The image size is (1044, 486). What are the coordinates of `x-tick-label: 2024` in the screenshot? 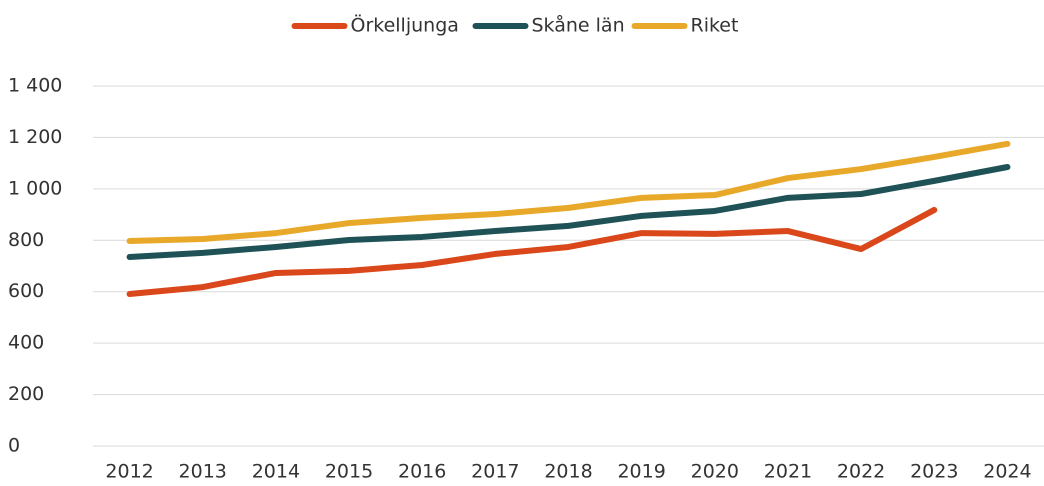 It's located at (1007, 472).